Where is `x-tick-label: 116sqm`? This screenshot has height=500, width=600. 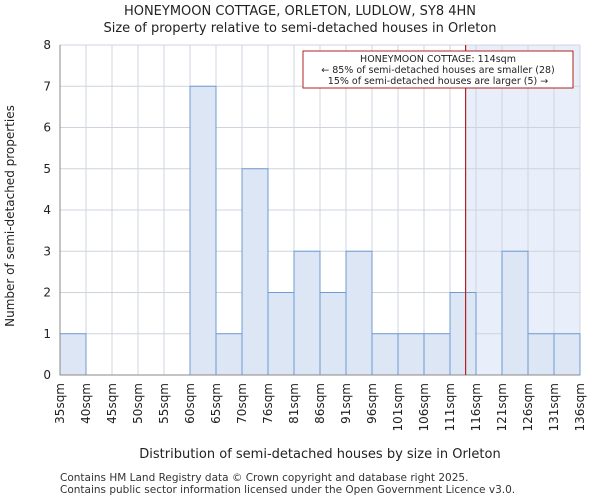 x-tick-label: 116sqm is located at coordinates (476, 407).